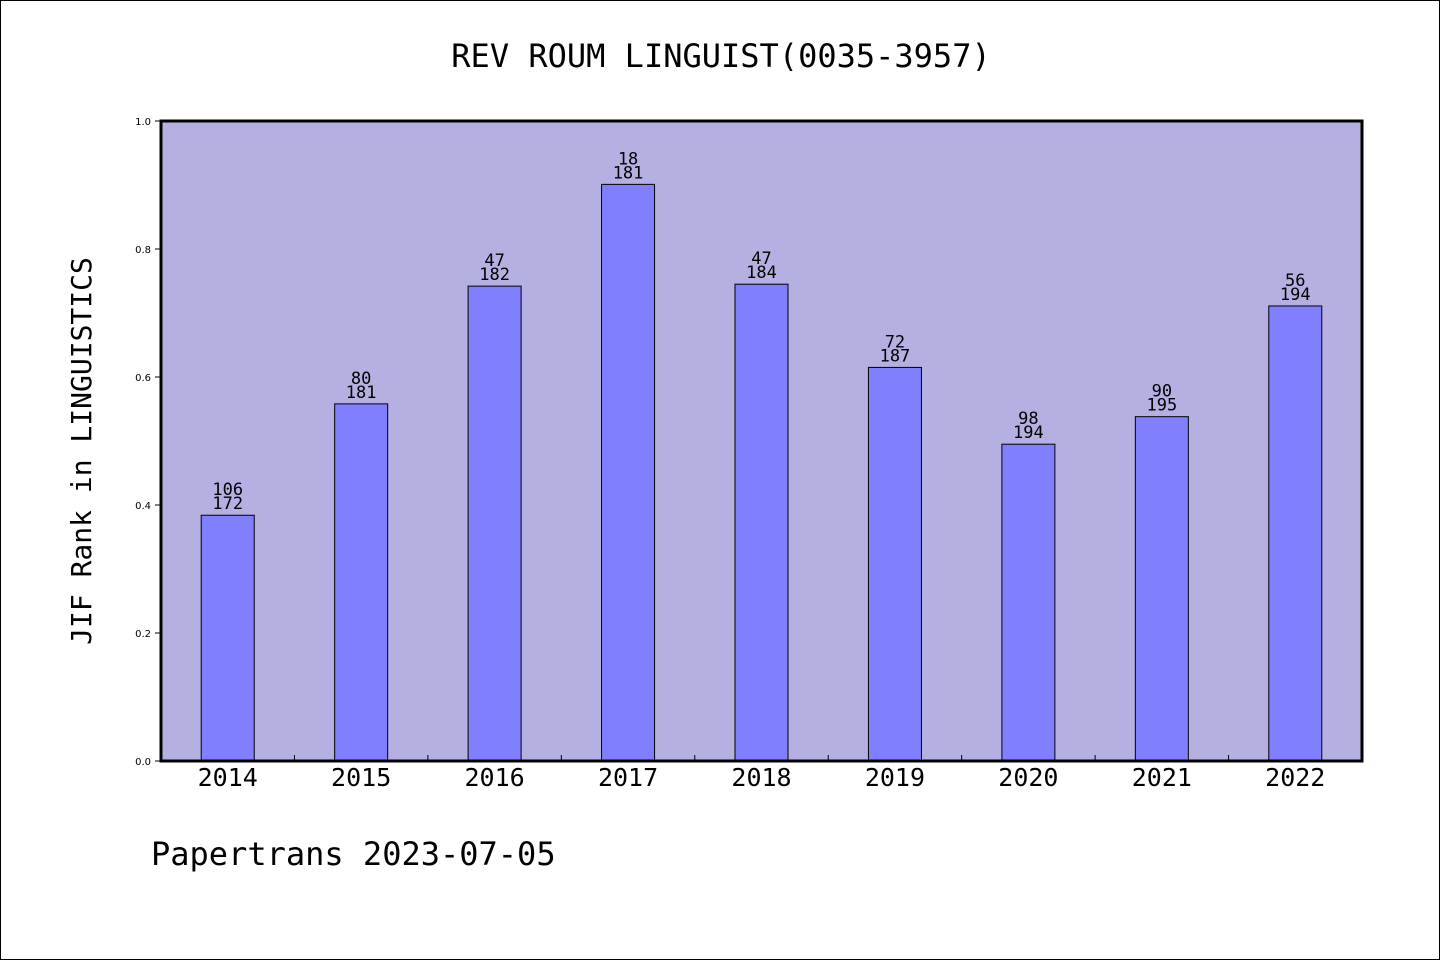 The height and width of the screenshot is (961, 1440). I want to click on y-tick-label: 0.6, so click(143, 378).